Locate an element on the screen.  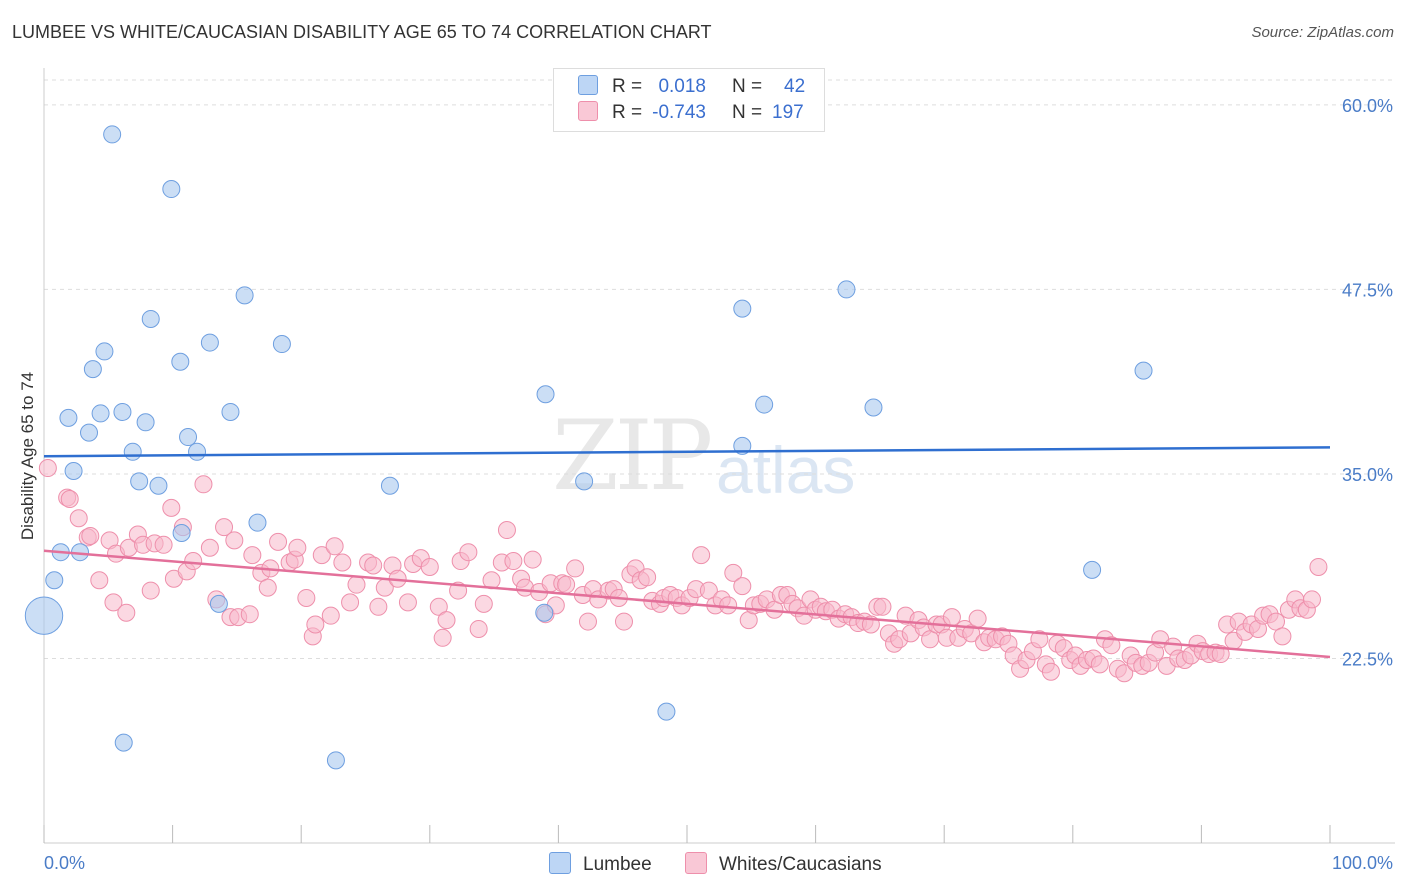
legend-row-whites: R = -0.743 N = 197 is located at coordinates (691, 114).